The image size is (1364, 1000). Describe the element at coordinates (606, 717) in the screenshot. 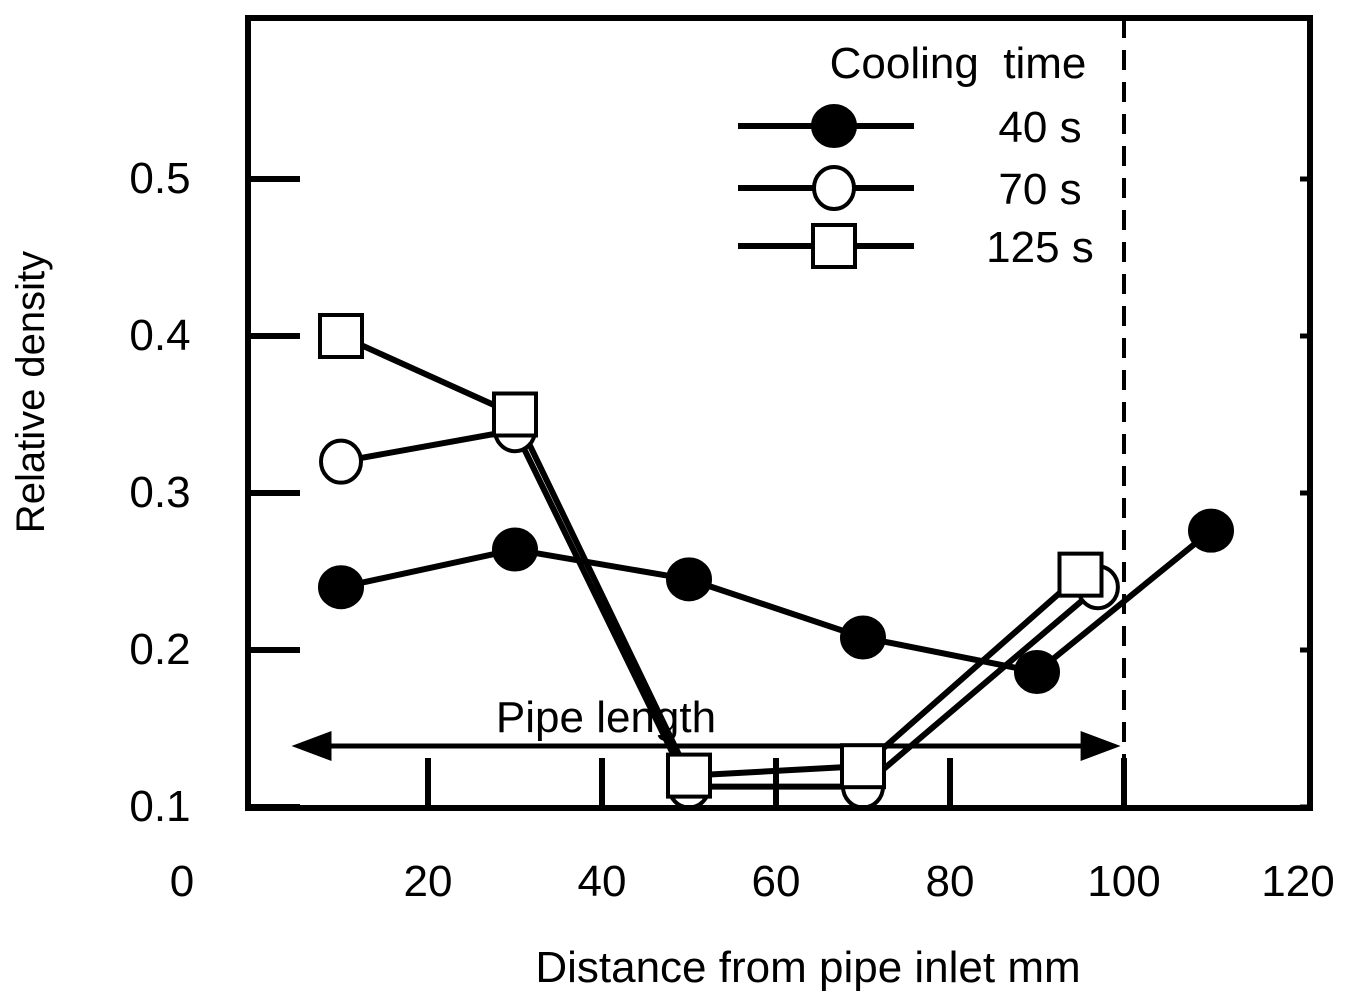

I see `pipe-length-label: Pipe length` at that location.